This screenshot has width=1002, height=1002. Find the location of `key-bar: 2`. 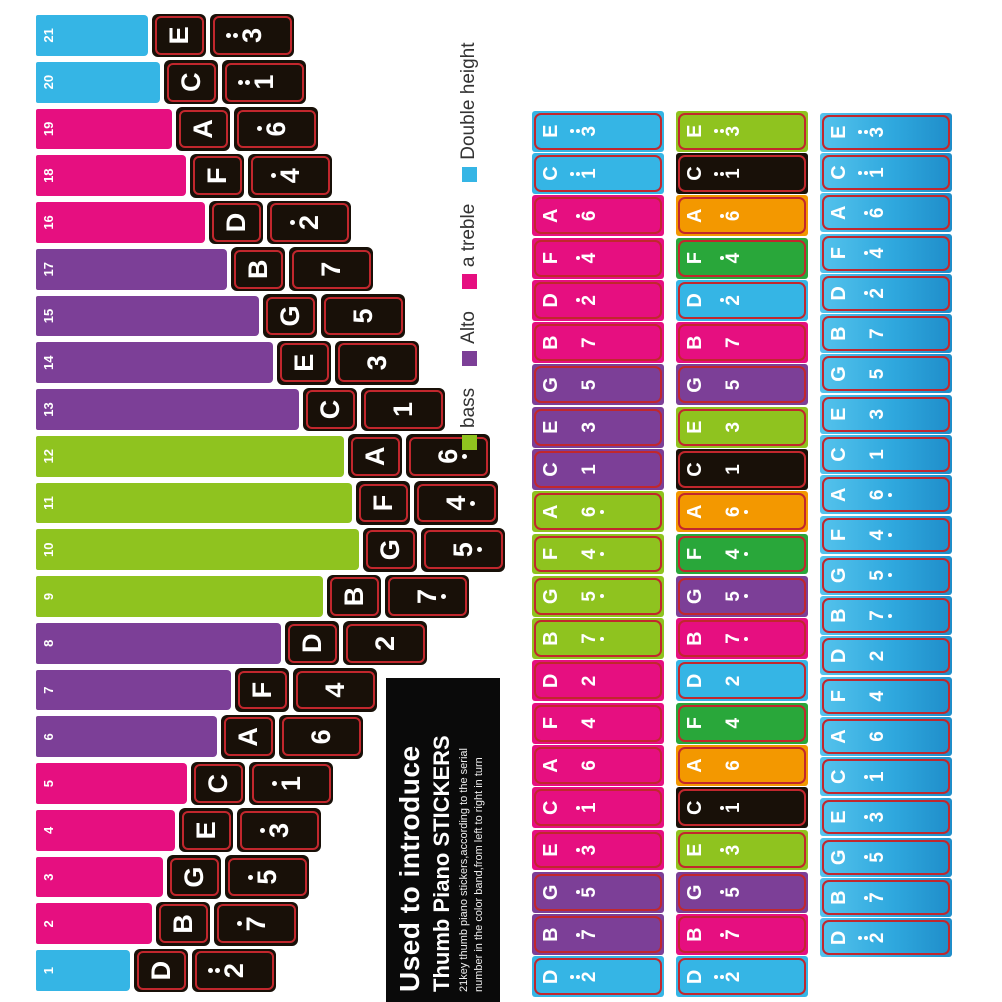

key-bar: 2 is located at coordinates (94, 924).